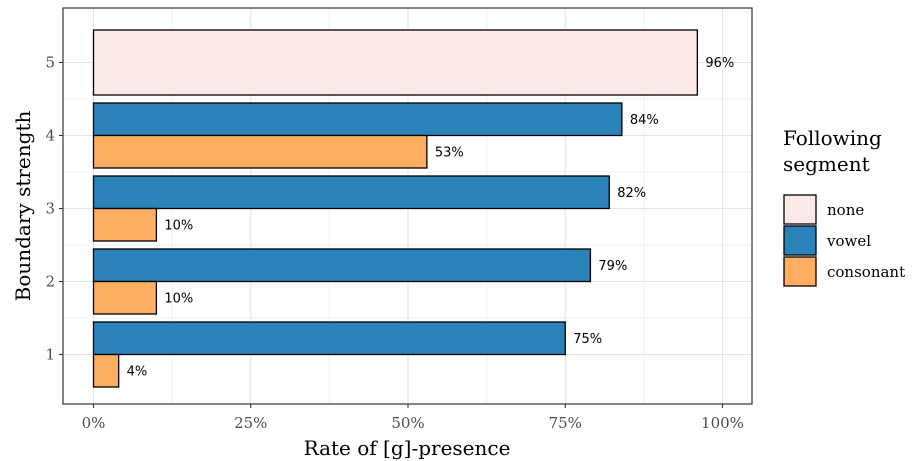 The image size is (921, 461). What do you see at coordinates (866, 272) in the screenshot?
I see `legend-label-consonant: consonant` at bounding box center [866, 272].